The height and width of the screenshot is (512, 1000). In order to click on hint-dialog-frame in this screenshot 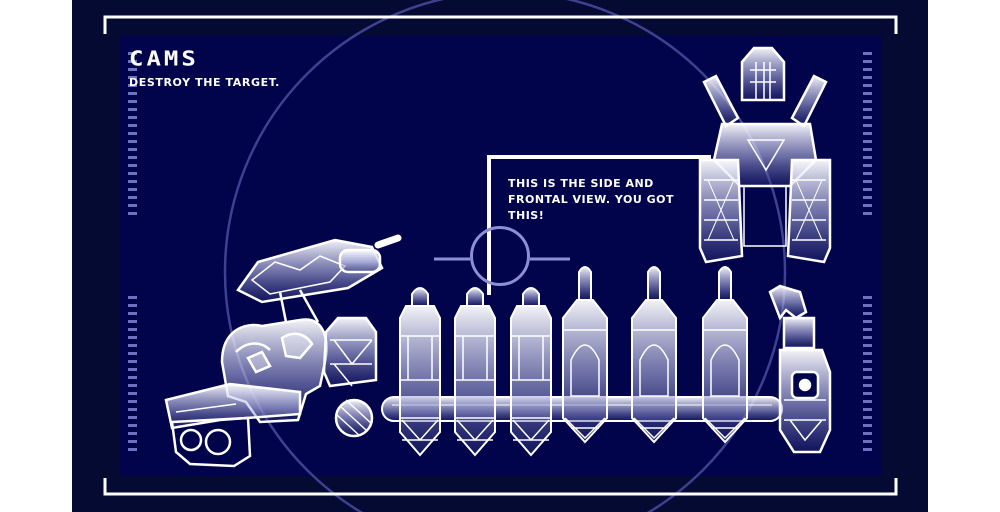, I will do `click(599, 225)`.